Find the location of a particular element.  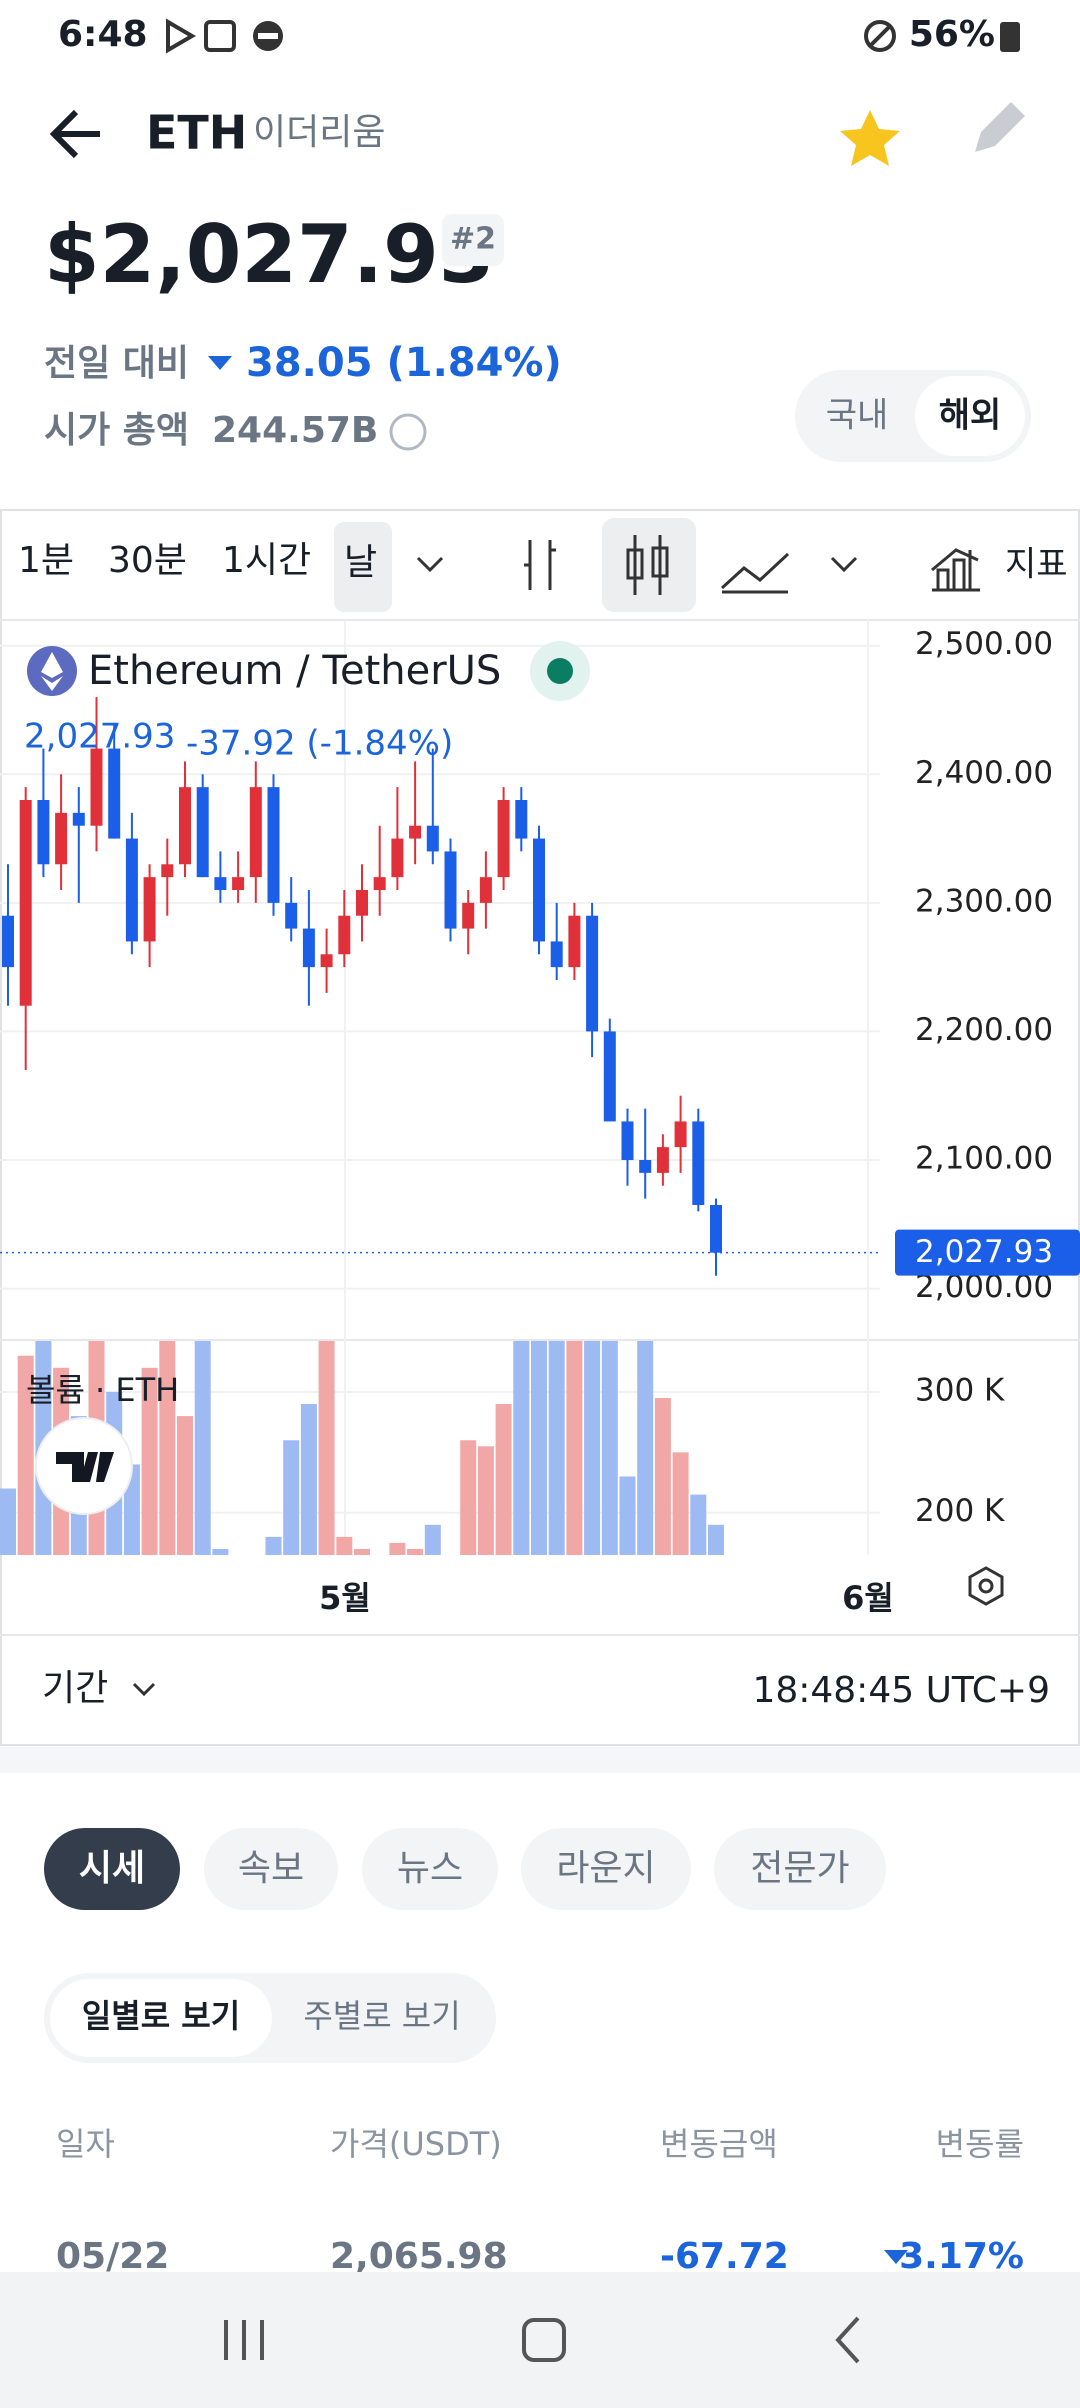

column-header: 변동률 is located at coordinates (980, 2144).